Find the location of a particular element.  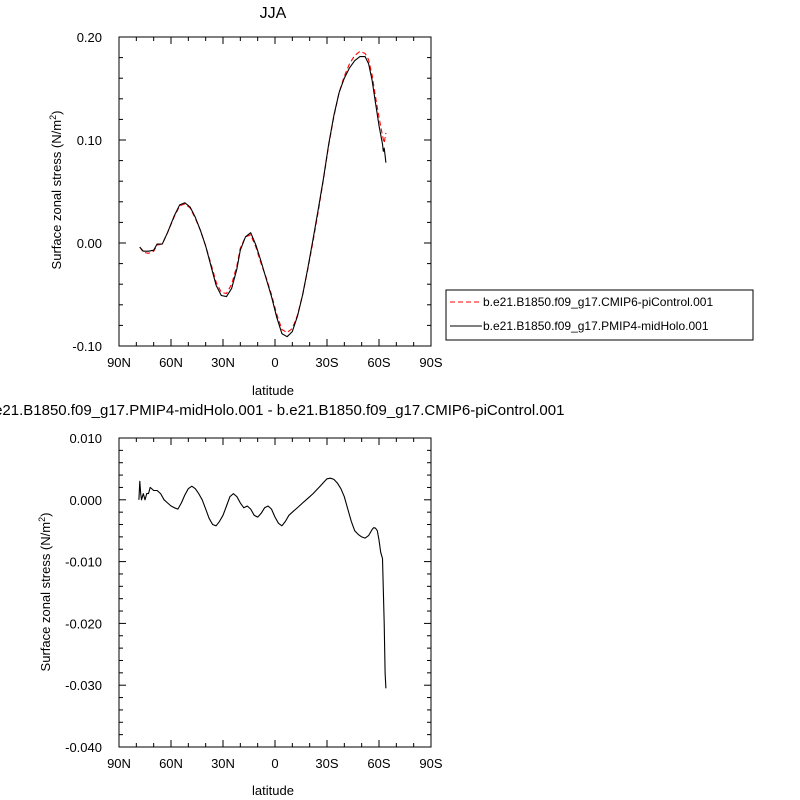

bottom-y-tick-label: -0.030 is located at coordinates (83, 685).